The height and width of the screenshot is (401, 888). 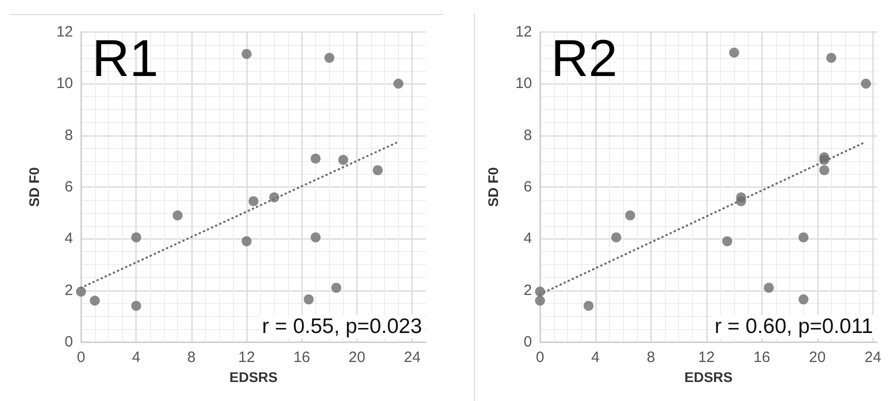 I want to click on annotation: r = 0.60, p=0.011, so click(x=794, y=326).